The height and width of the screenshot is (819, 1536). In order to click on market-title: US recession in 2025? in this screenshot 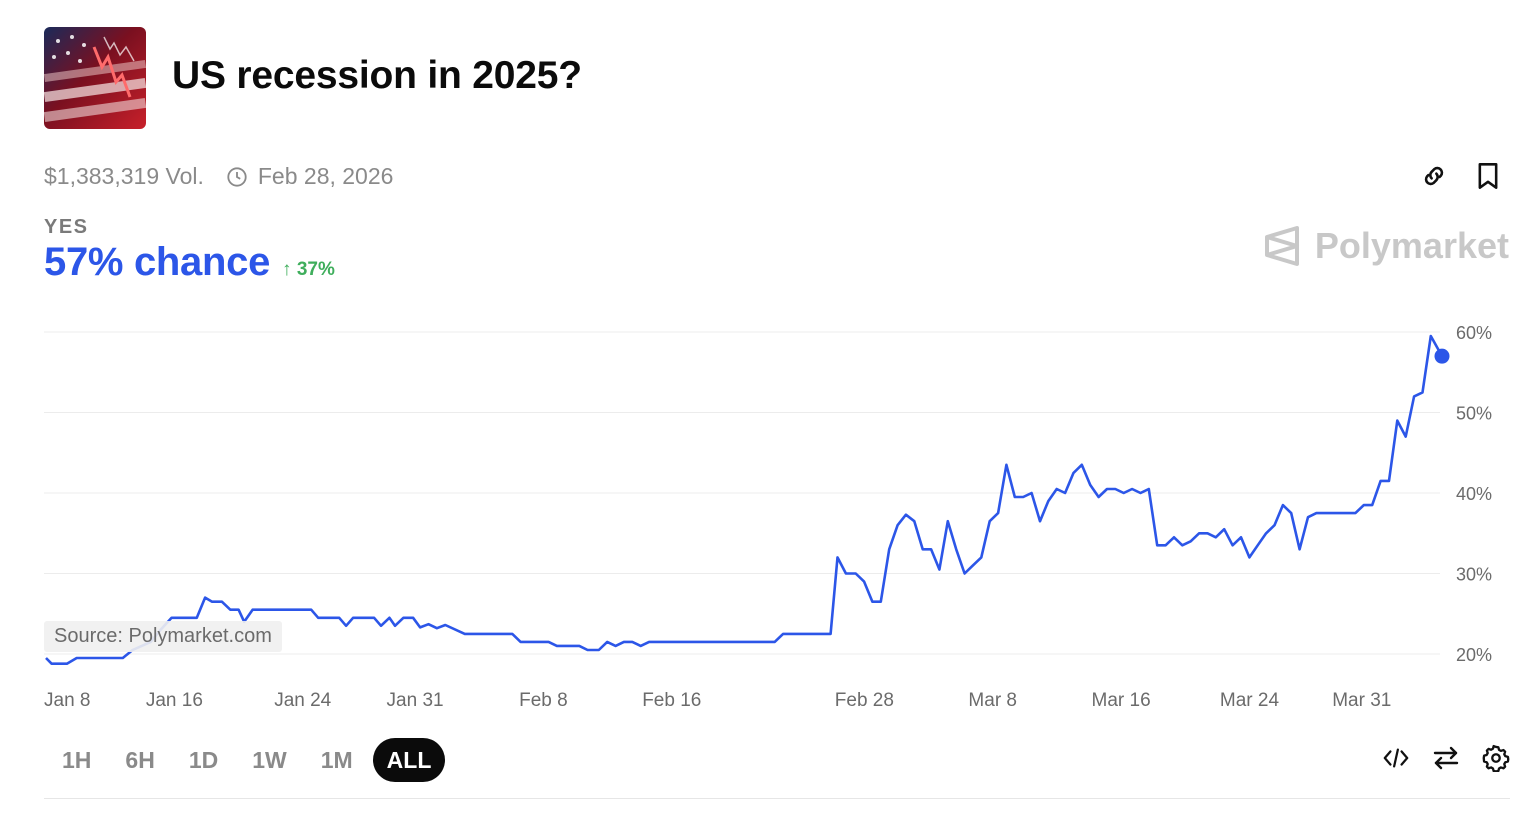, I will do `click(377, 75)`.